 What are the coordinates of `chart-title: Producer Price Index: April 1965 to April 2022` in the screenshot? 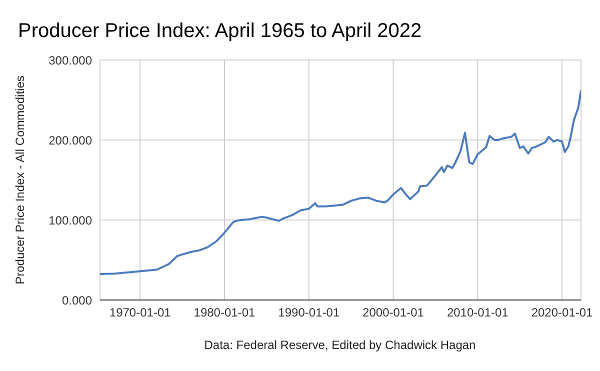 It's located at (220, 31).